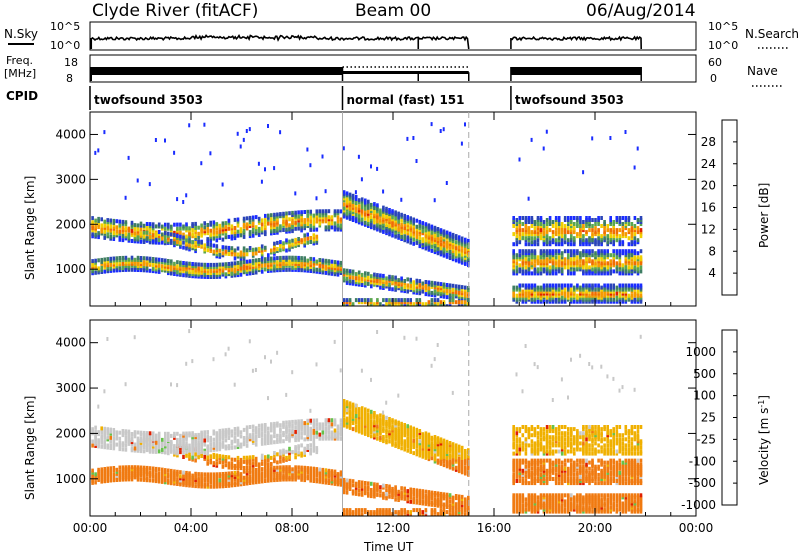 This screenshot has width=800, height=554. Describe the element at coordinates (569, 100) in the screenshot. I see `cpid-segment-2: twofsound 3503` at that location.